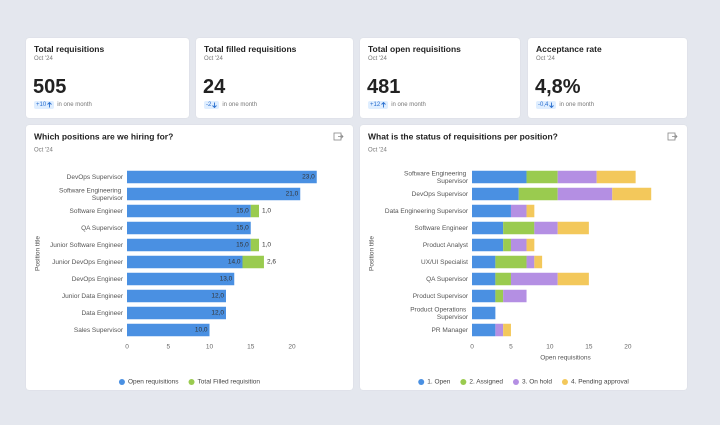 The image size is (720, 425). Describe the element at coordinates (439, 313) in the screenshot. I see `category-label: Product Operations Supervisor` at that location.